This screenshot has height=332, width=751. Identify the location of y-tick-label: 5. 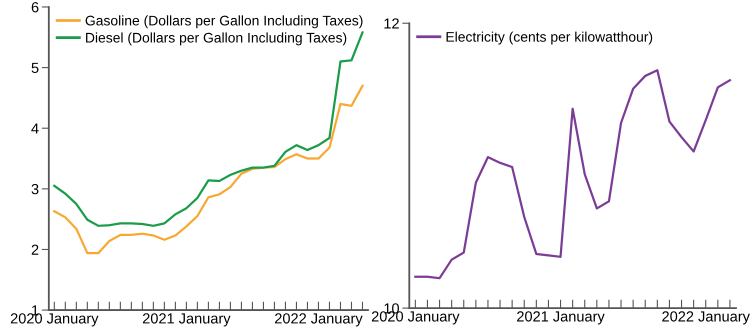
(35, 68).